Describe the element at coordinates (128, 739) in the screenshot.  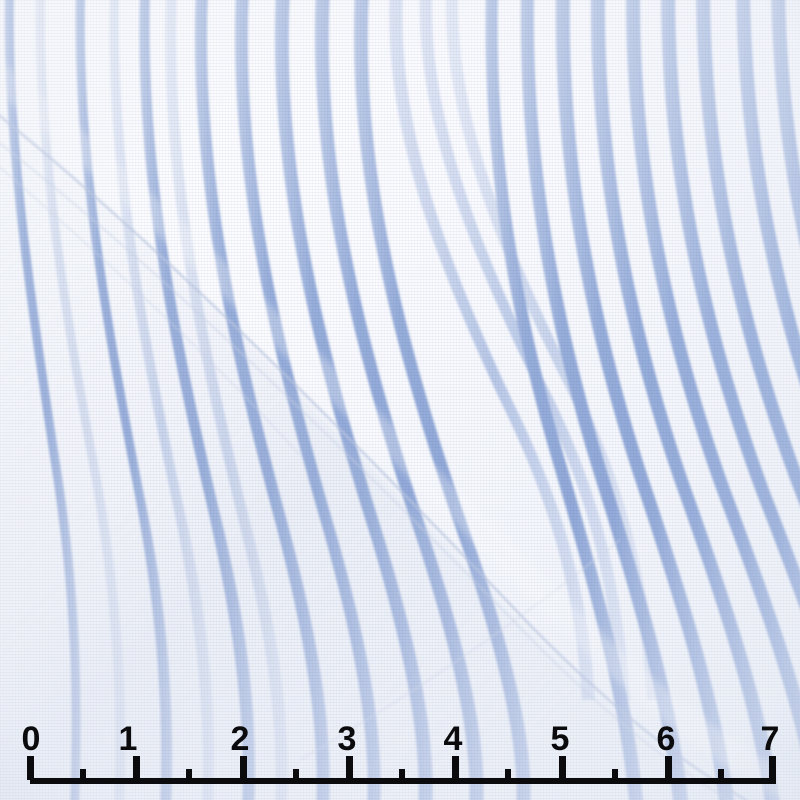
I see `ruler-label-1: 1` at that location.